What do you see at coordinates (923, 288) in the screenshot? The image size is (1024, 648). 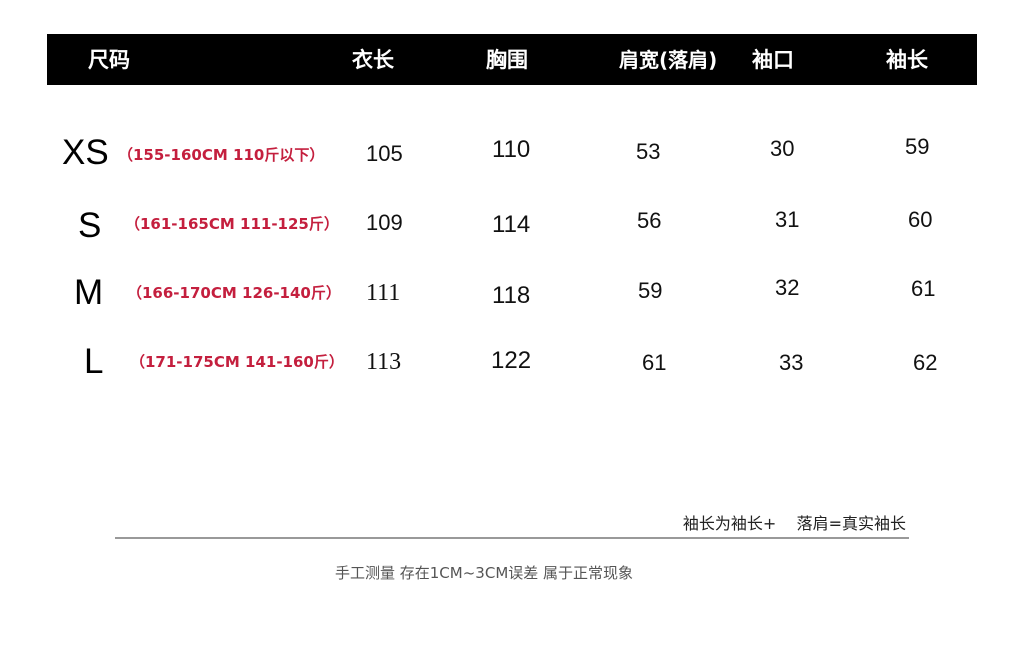 I see `sleeve-value: 61` at bounding box center [923, 288].